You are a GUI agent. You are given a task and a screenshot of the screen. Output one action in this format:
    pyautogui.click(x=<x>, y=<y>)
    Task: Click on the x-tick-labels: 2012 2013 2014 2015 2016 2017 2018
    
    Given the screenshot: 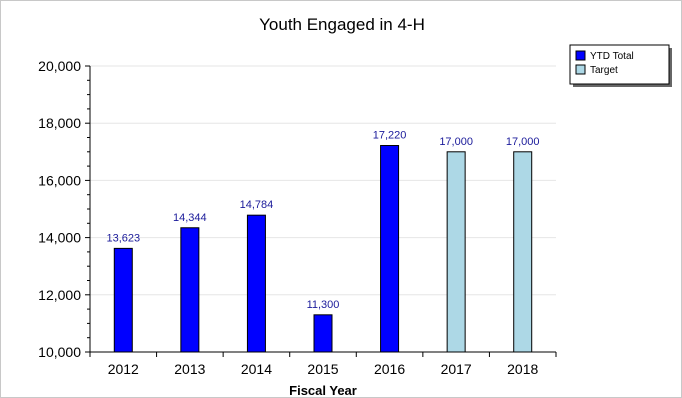 What is the action you would take?
    pyautogui.click(x=323, y=369)
    